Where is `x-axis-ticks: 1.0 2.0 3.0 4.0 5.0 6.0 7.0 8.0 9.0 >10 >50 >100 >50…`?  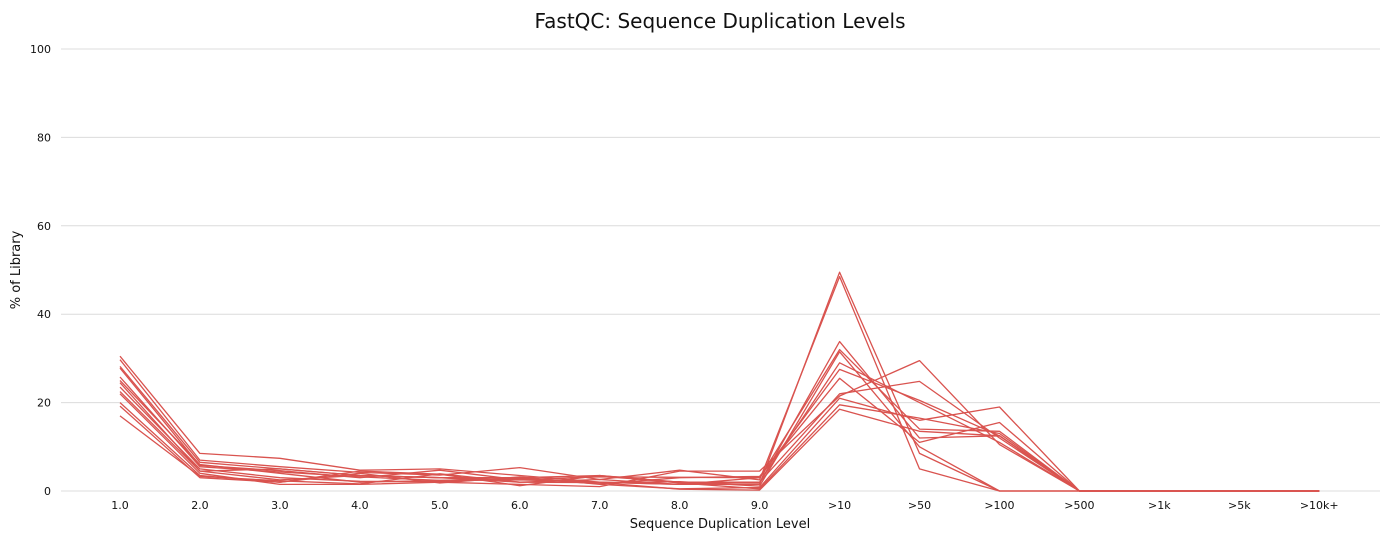
x-axis-ticks: 1.0 2.0 3.0 4.0 5.0 6.0 7.0 8.0 9.0 >10 >50 >100 >50… is located at coordinates (724, 505).